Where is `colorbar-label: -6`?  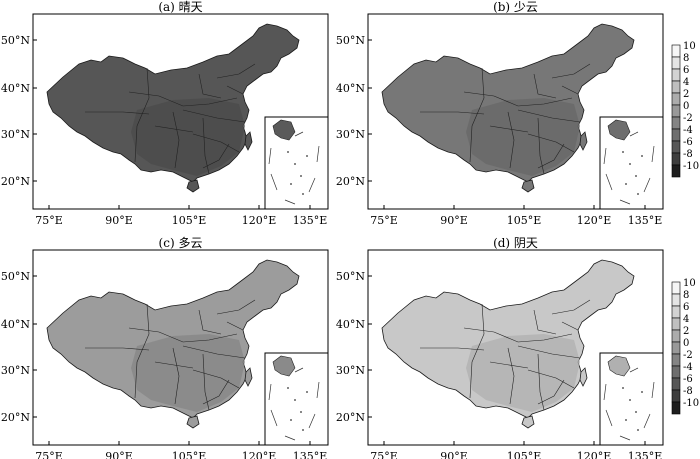 colorbar-label: -6 is located at coordinates (688, 142).